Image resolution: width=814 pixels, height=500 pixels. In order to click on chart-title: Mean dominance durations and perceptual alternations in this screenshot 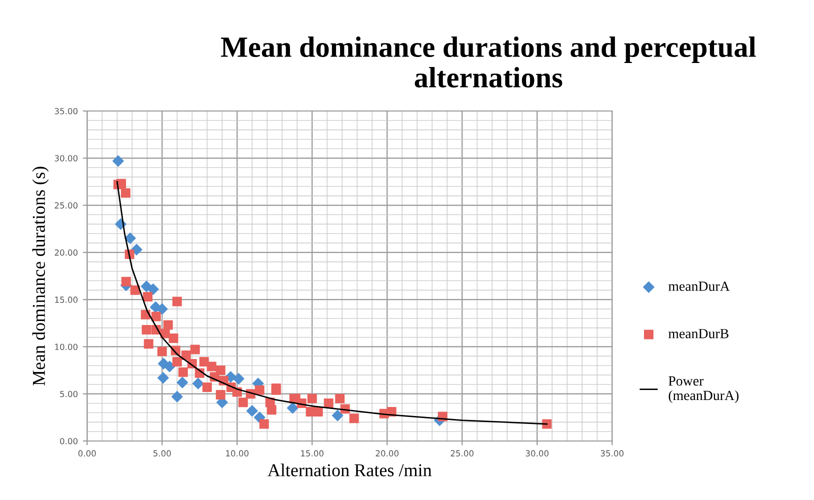, I will do `click(488, 62)`.